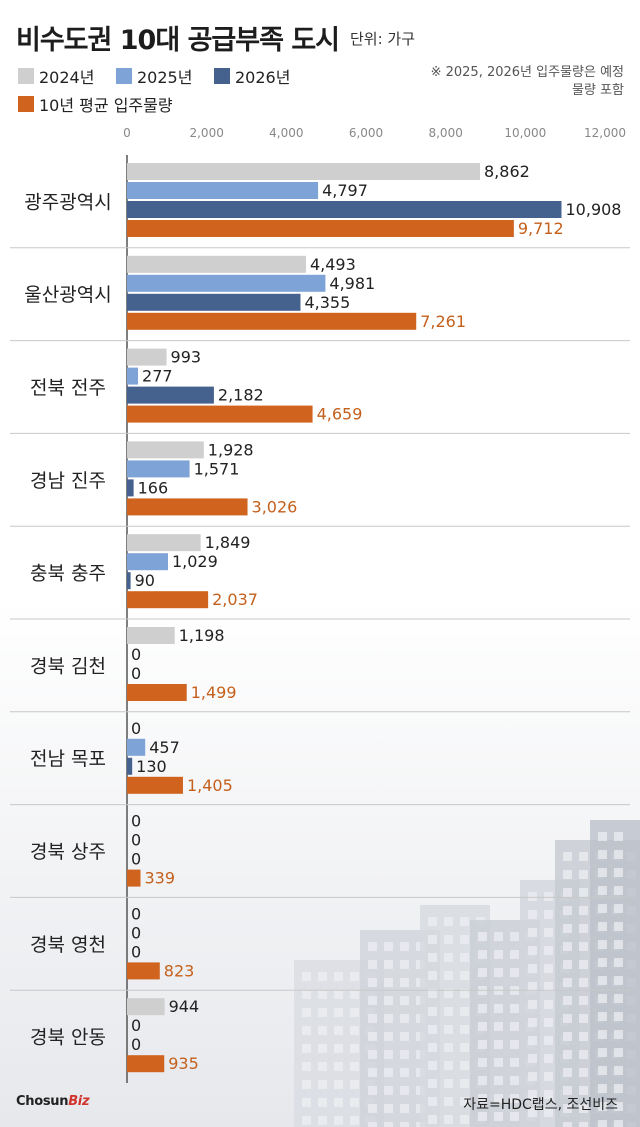  I want to click on data-label: 90, so click(145, 580).